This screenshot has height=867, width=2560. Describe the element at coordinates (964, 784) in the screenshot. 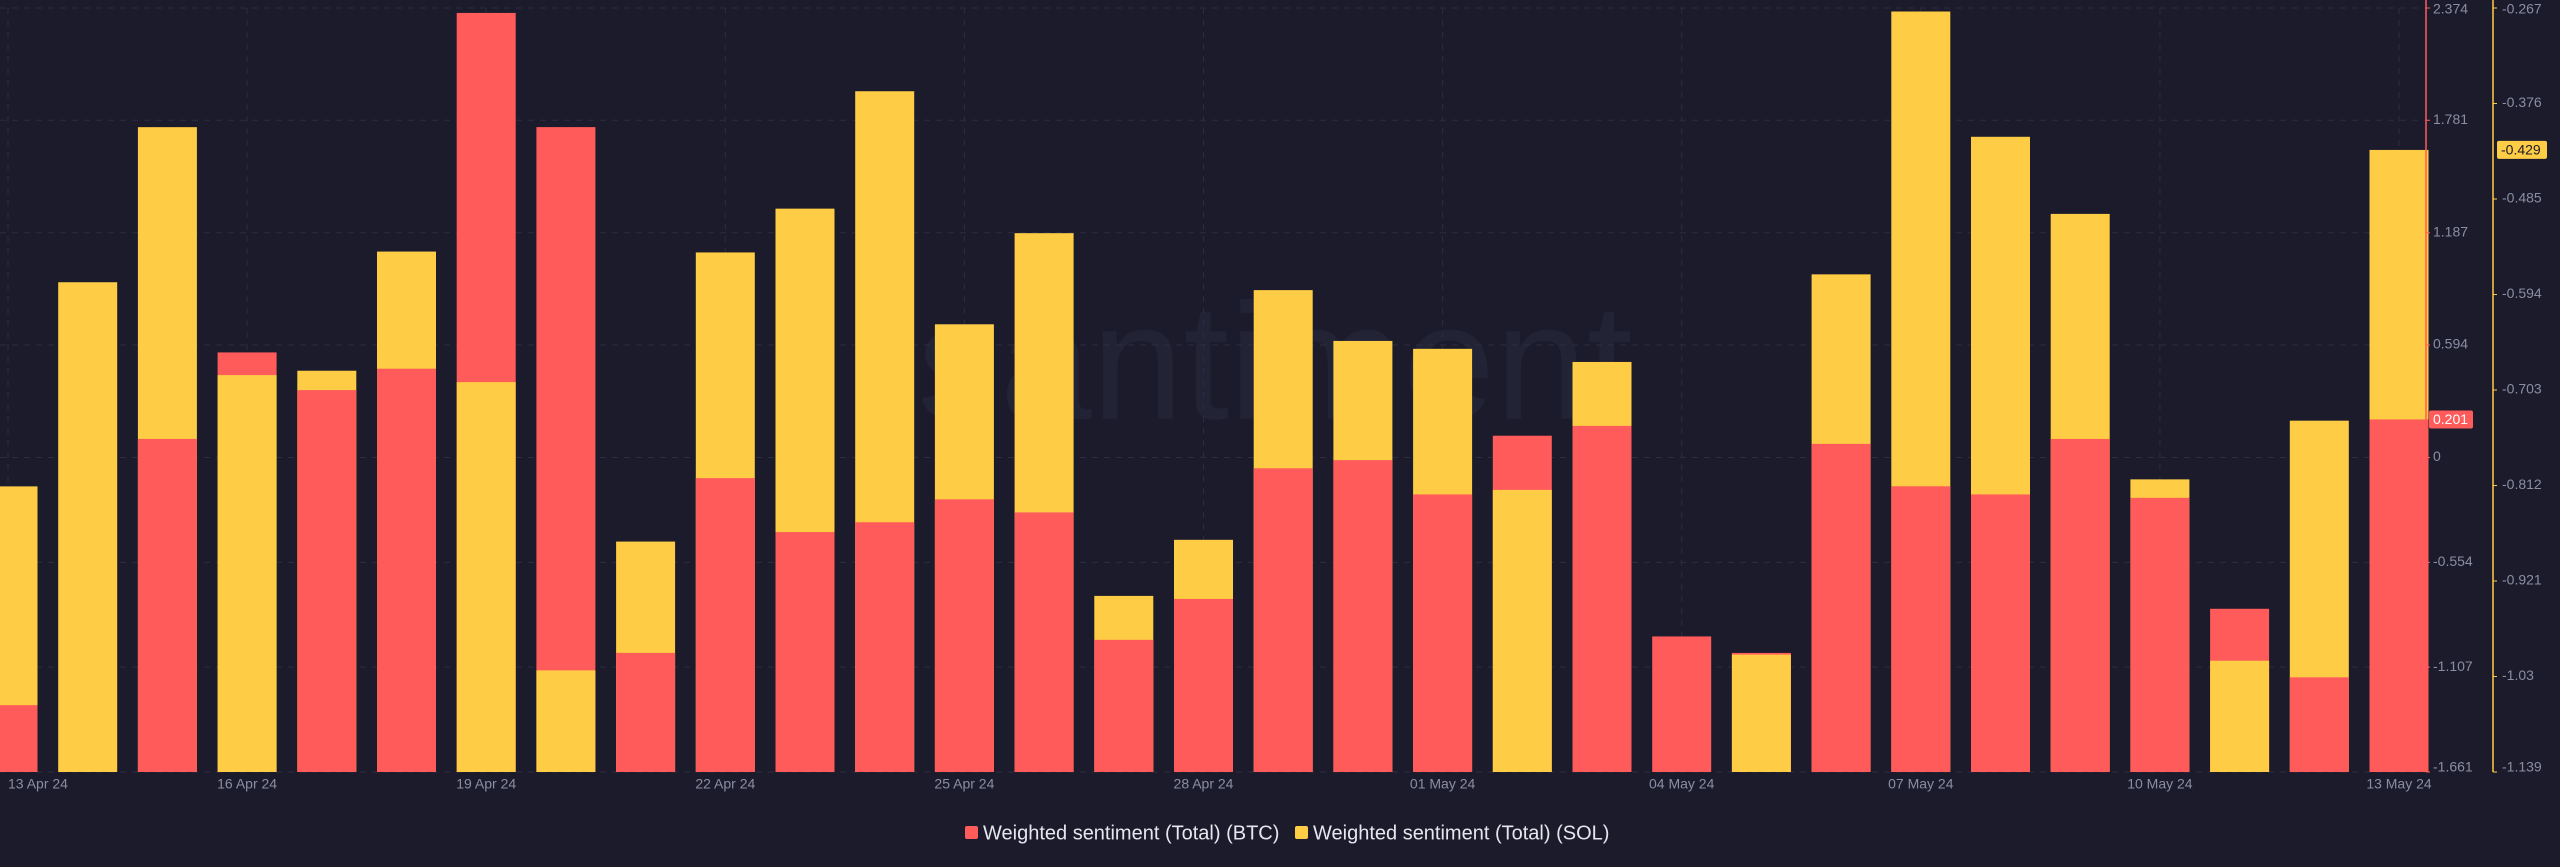

I see `x-tick-label: 25 Apr 24` at that location.